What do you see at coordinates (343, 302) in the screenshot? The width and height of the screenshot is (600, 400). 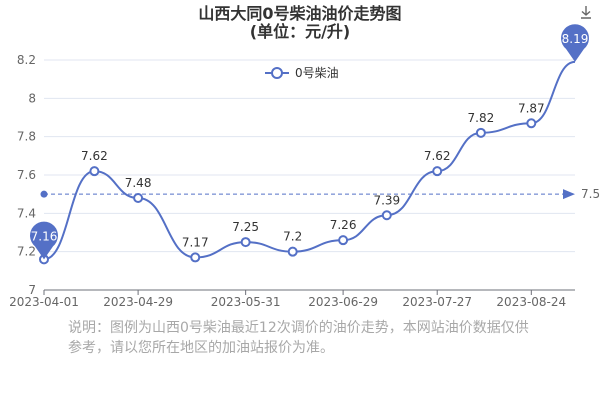 I see `x-tick-label: 2023-06-29` at bounding box center [343, 302].